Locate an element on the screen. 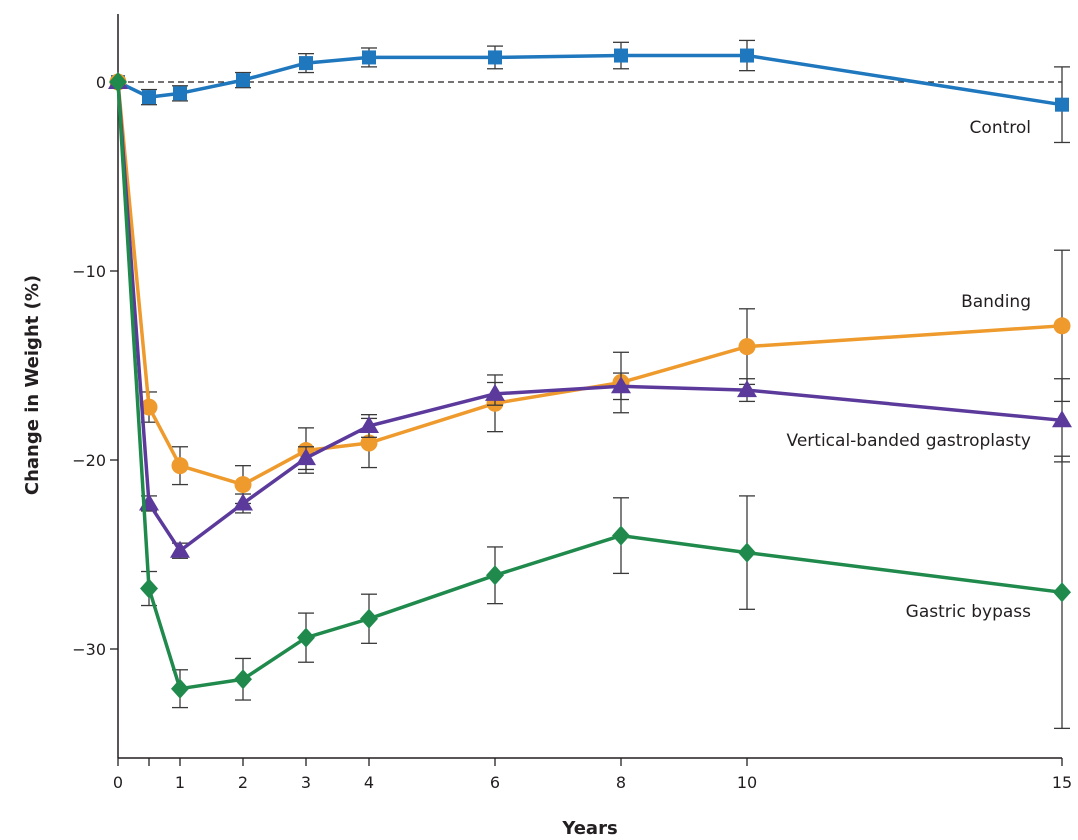 This screenshot has width=1078, height=840. series-control is located at coordinates (590, 91).